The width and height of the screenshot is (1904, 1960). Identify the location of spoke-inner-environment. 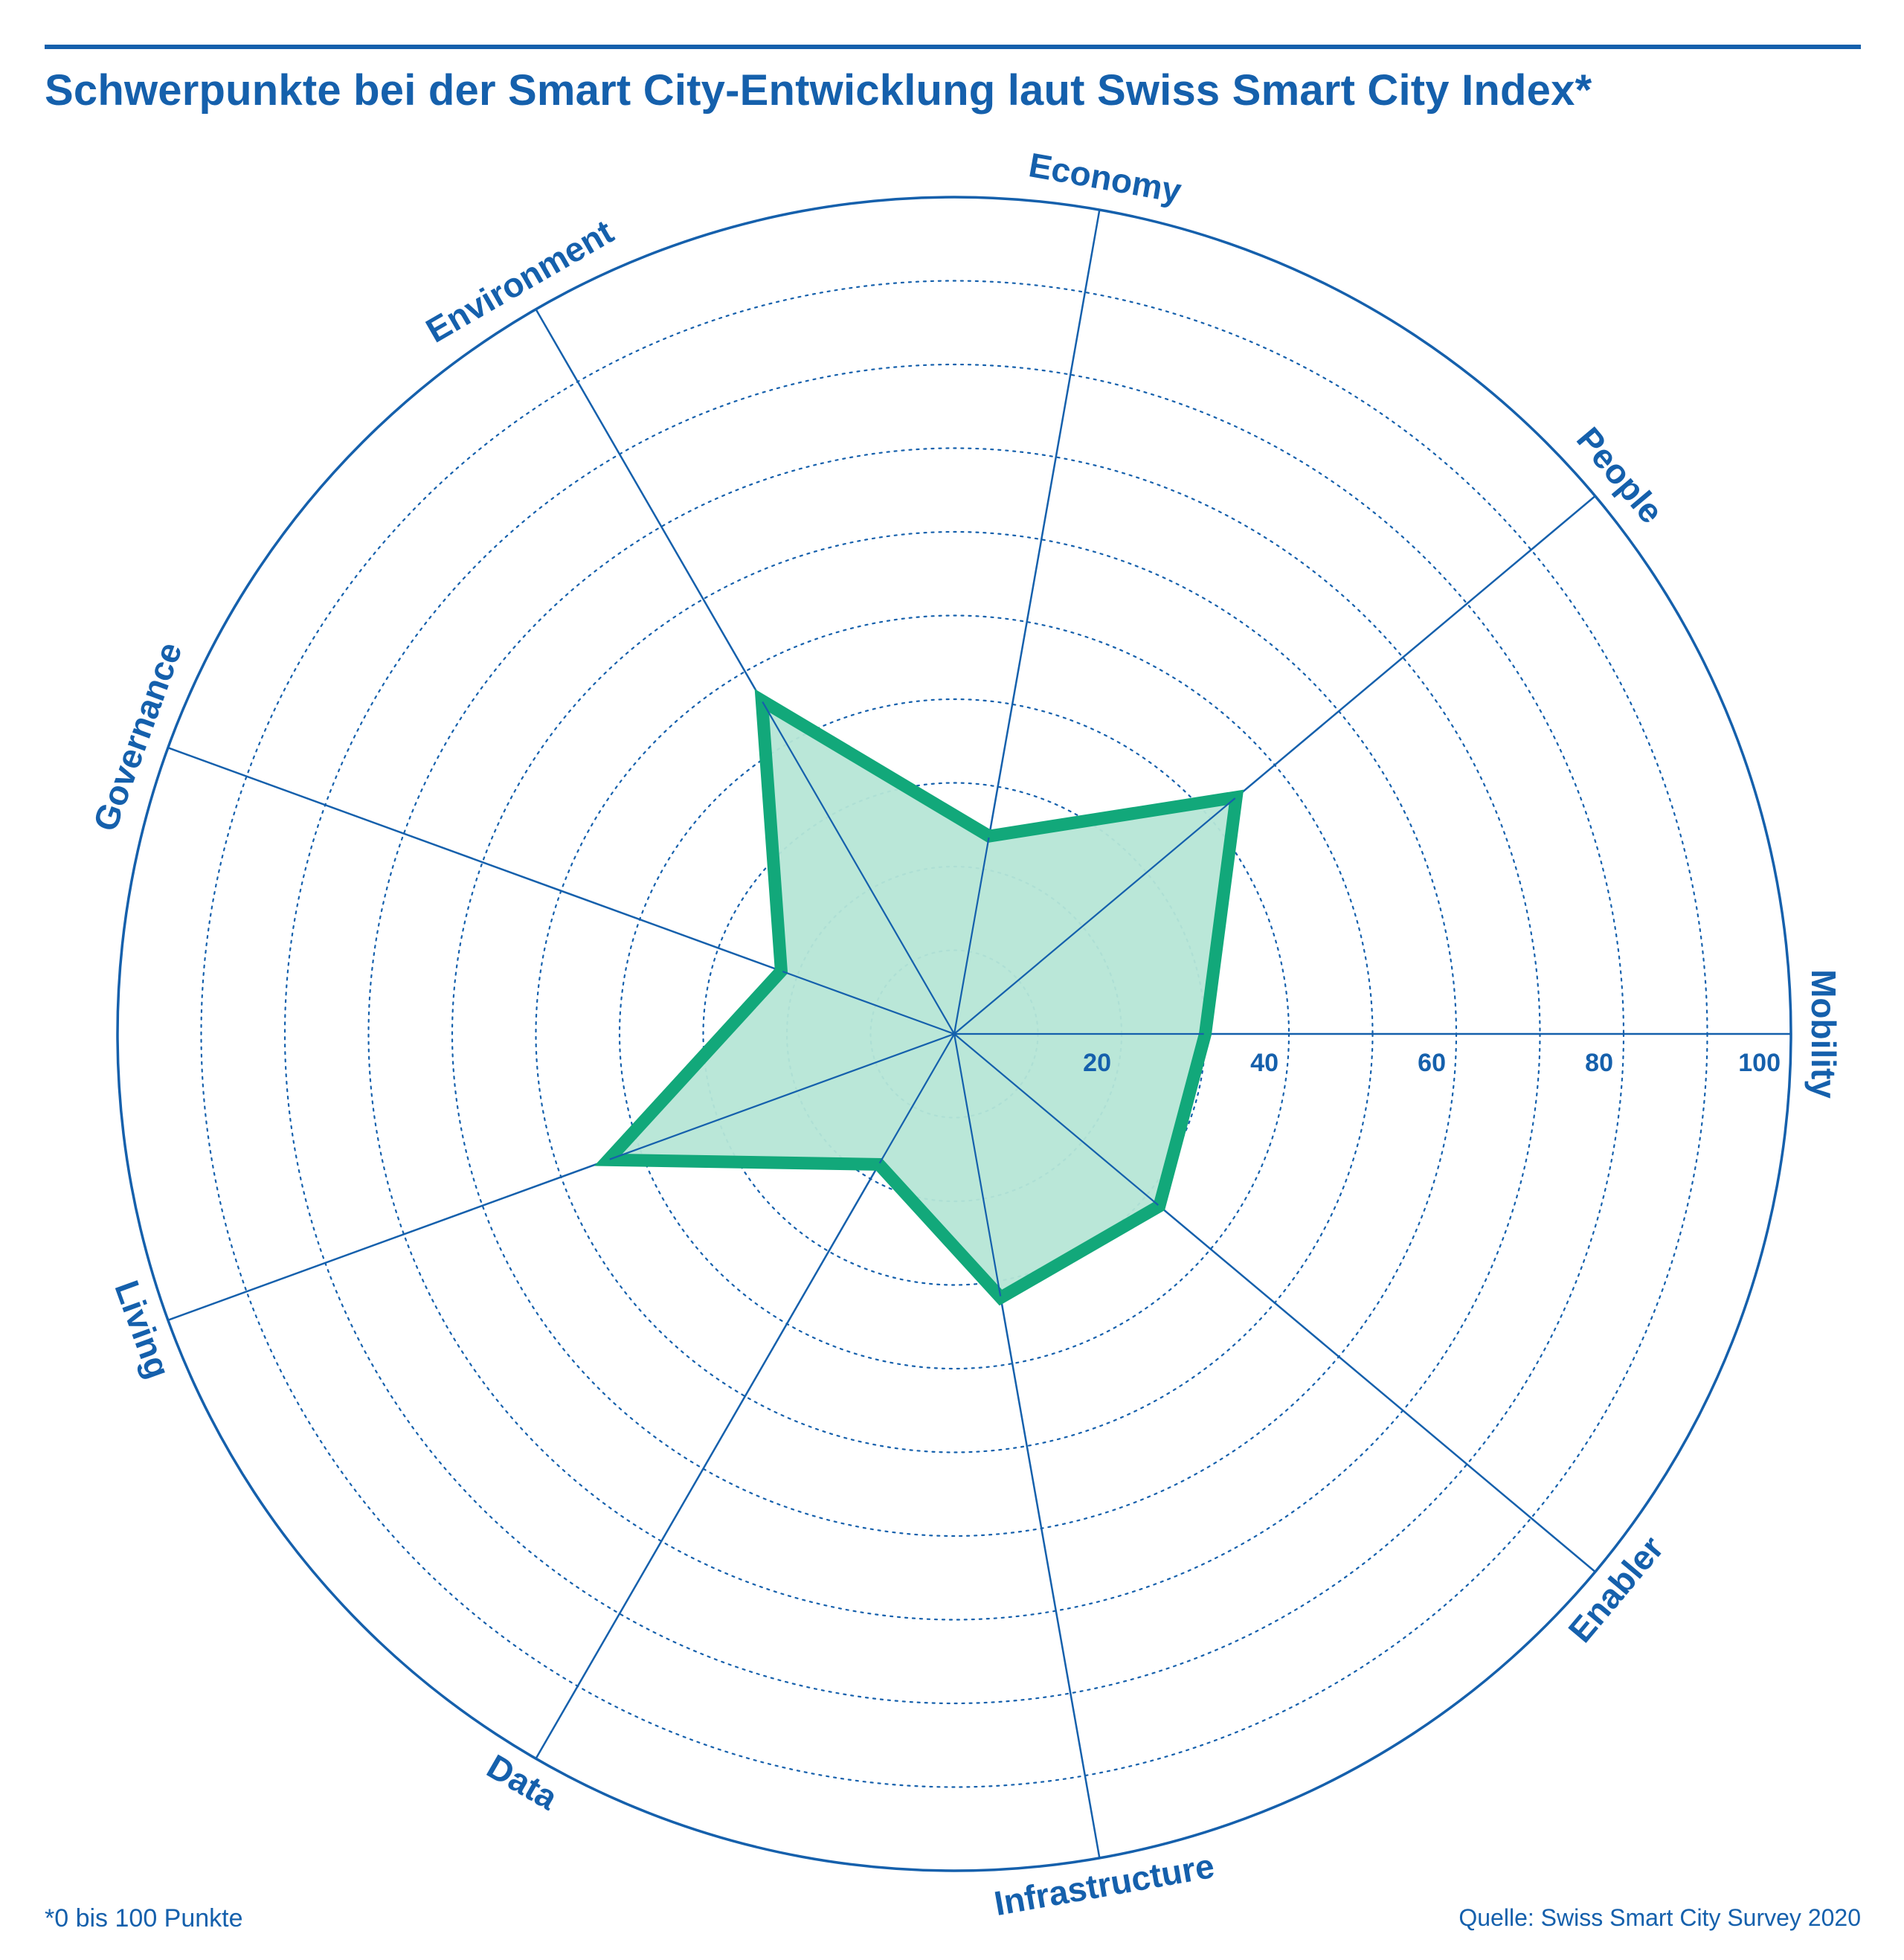
(858, 867).